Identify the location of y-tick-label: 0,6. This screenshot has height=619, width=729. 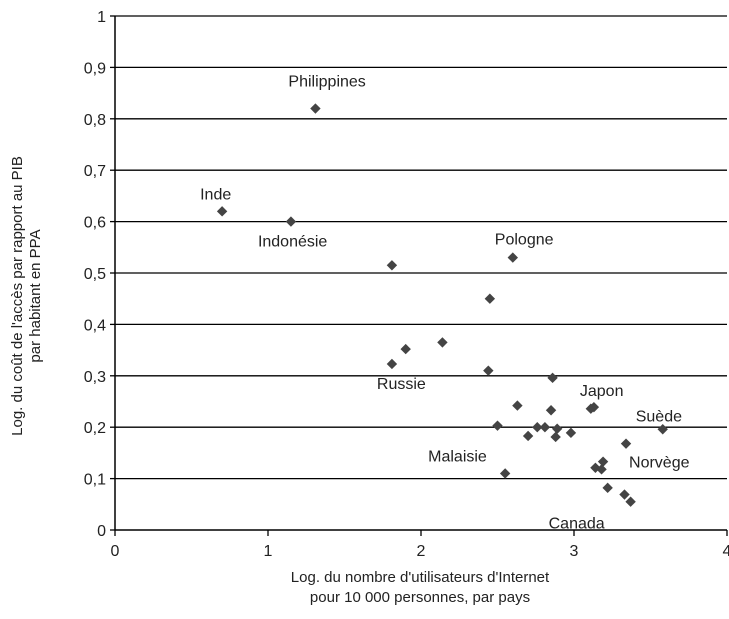
(95, 223).